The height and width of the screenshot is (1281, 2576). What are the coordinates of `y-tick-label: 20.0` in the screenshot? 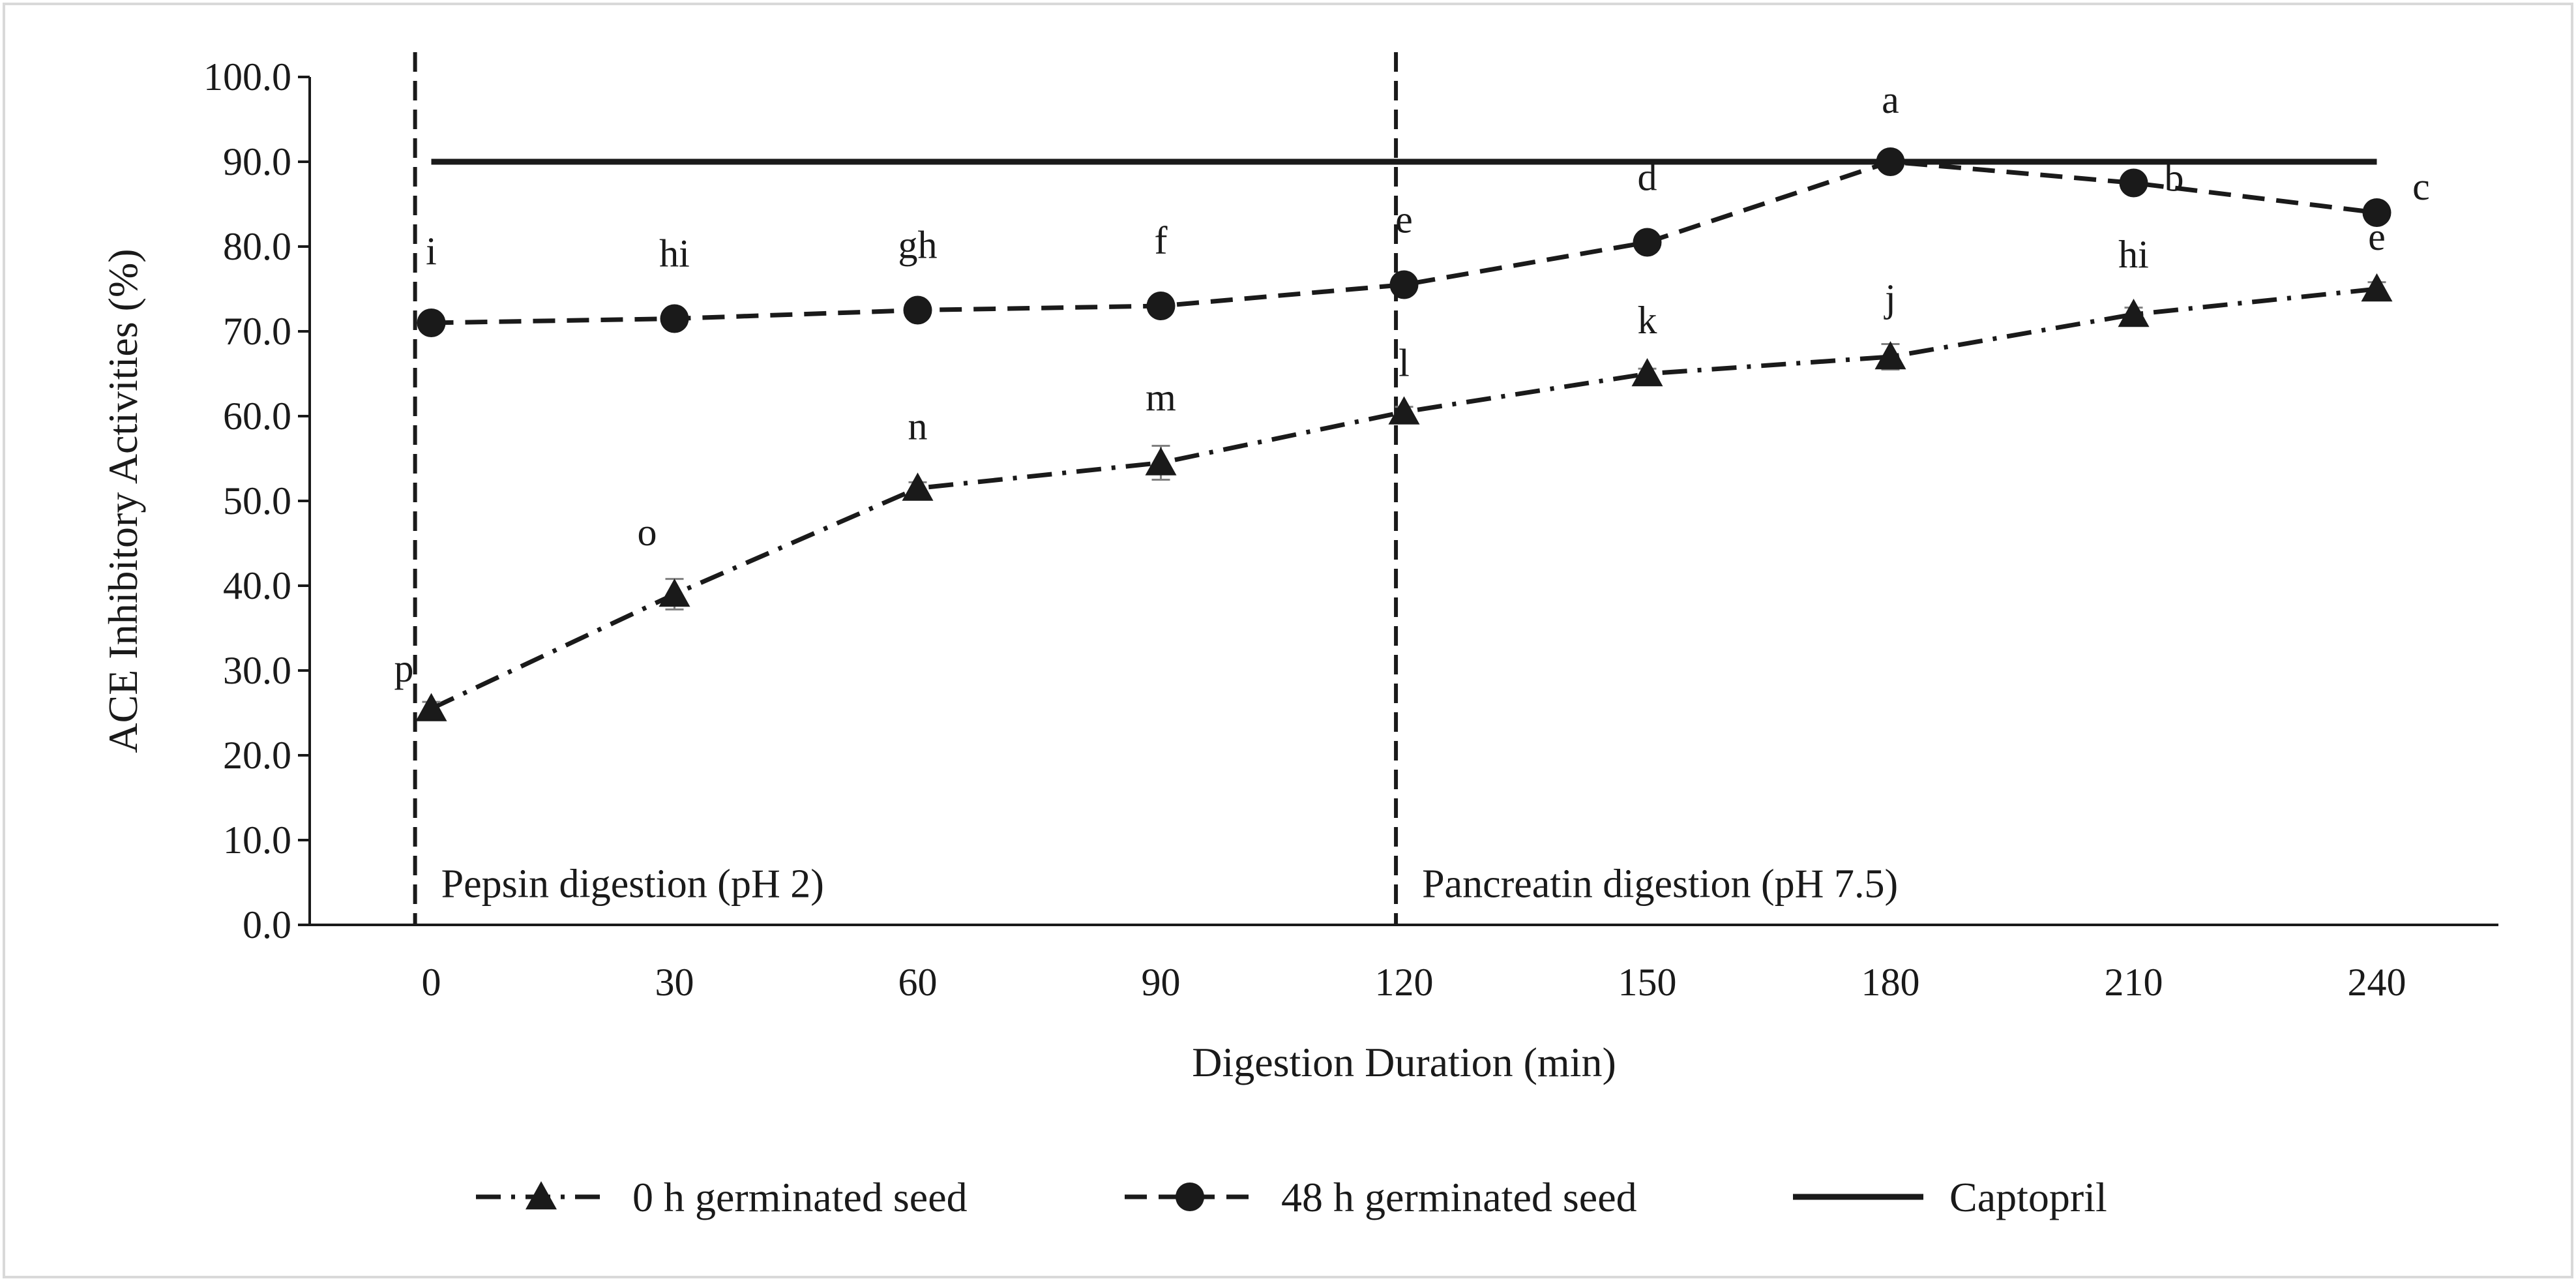 It's located at (257, 755).